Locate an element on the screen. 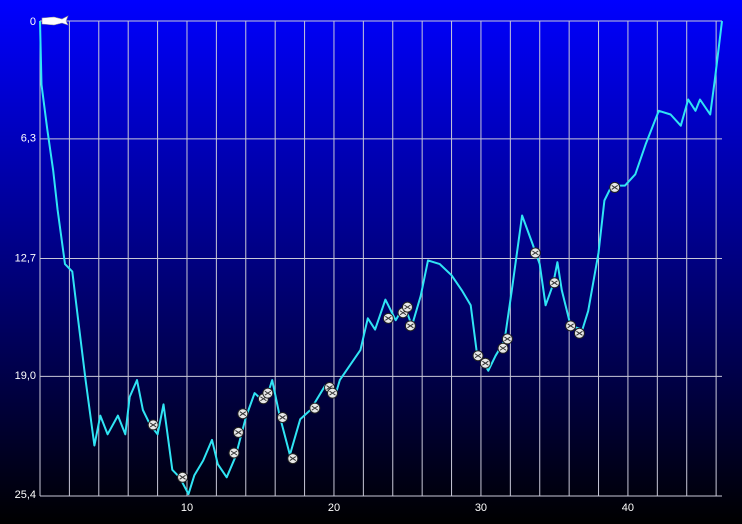 Image resolution: width=742 pixels, height=524 pixels. x-tick-label: 20 is located at coordinates (334, 508).